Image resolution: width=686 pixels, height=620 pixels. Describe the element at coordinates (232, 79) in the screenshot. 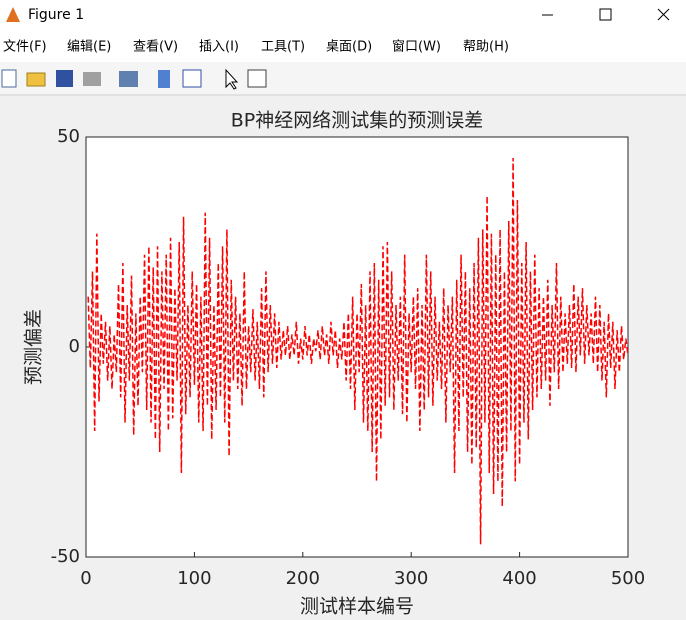

I see `cursor-icon` at that location.